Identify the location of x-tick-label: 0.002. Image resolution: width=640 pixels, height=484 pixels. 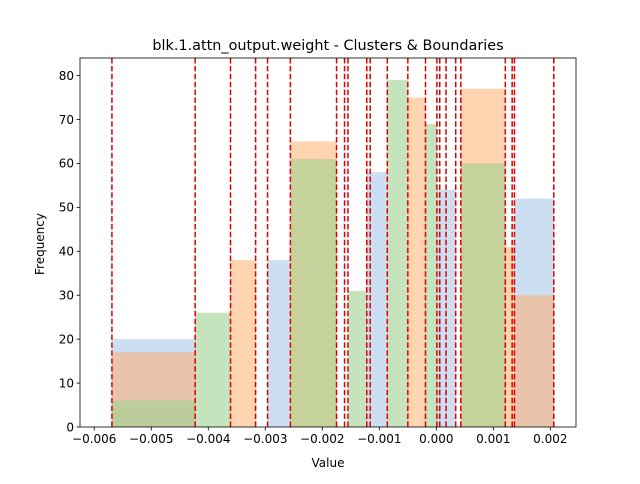
(550, 439).